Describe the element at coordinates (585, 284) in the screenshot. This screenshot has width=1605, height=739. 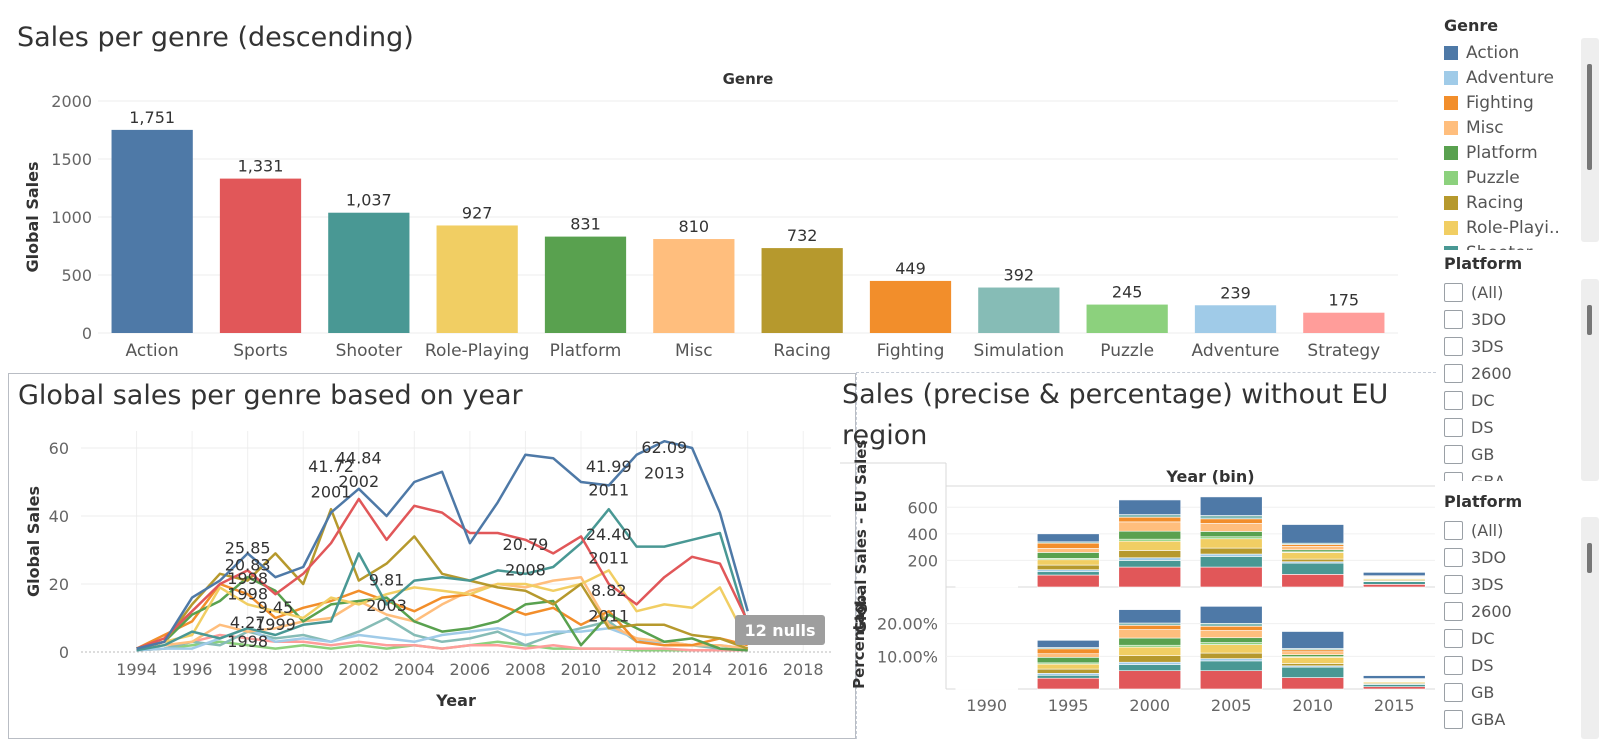
I see `bar-platform` at that location.